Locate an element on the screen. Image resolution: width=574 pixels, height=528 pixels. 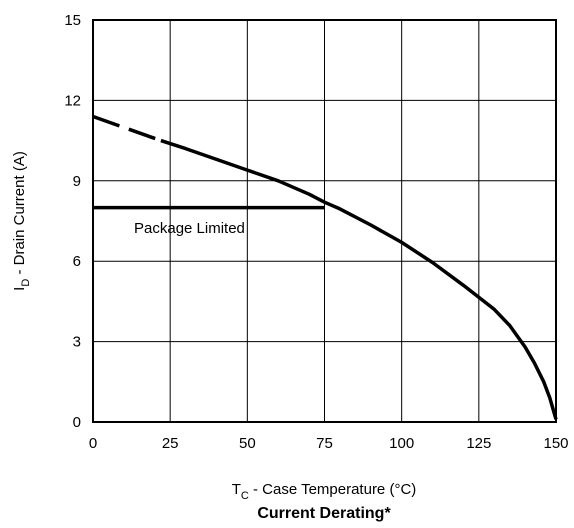
chart-title: Current Derating* is located at coordinates (324, 513).